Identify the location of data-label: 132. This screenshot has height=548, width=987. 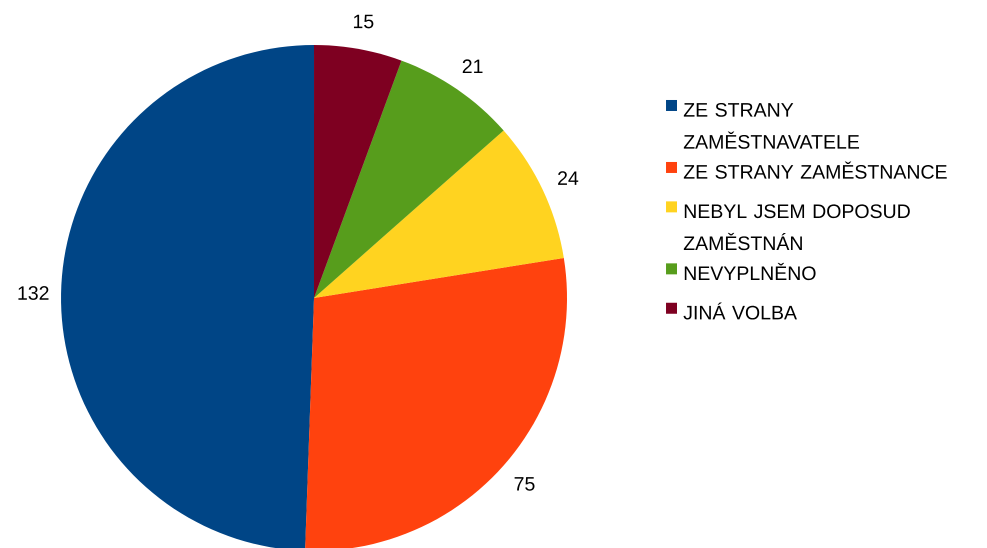
(33, 293).